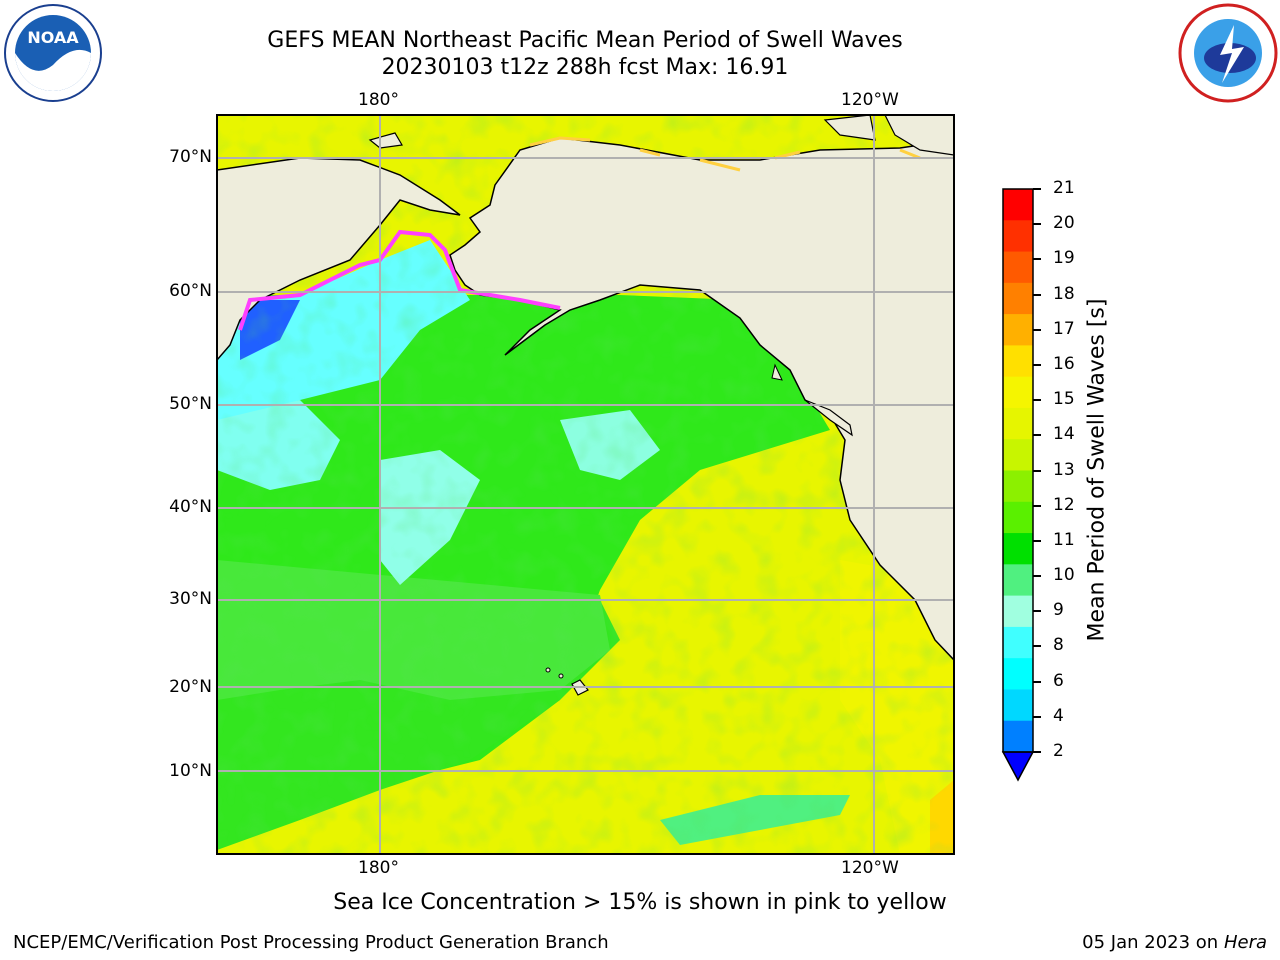  Describe the element at coordinates (1064, 575) in the screenshot. I see `colorbar-tick-label: 10` at that location.